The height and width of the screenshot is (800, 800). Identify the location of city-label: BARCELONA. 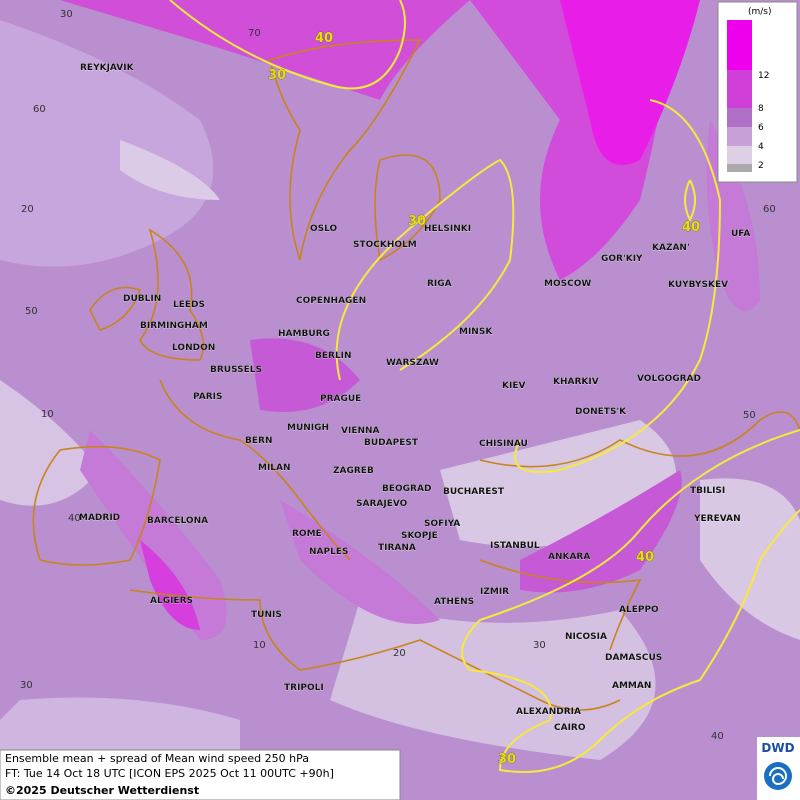
(177, 521).